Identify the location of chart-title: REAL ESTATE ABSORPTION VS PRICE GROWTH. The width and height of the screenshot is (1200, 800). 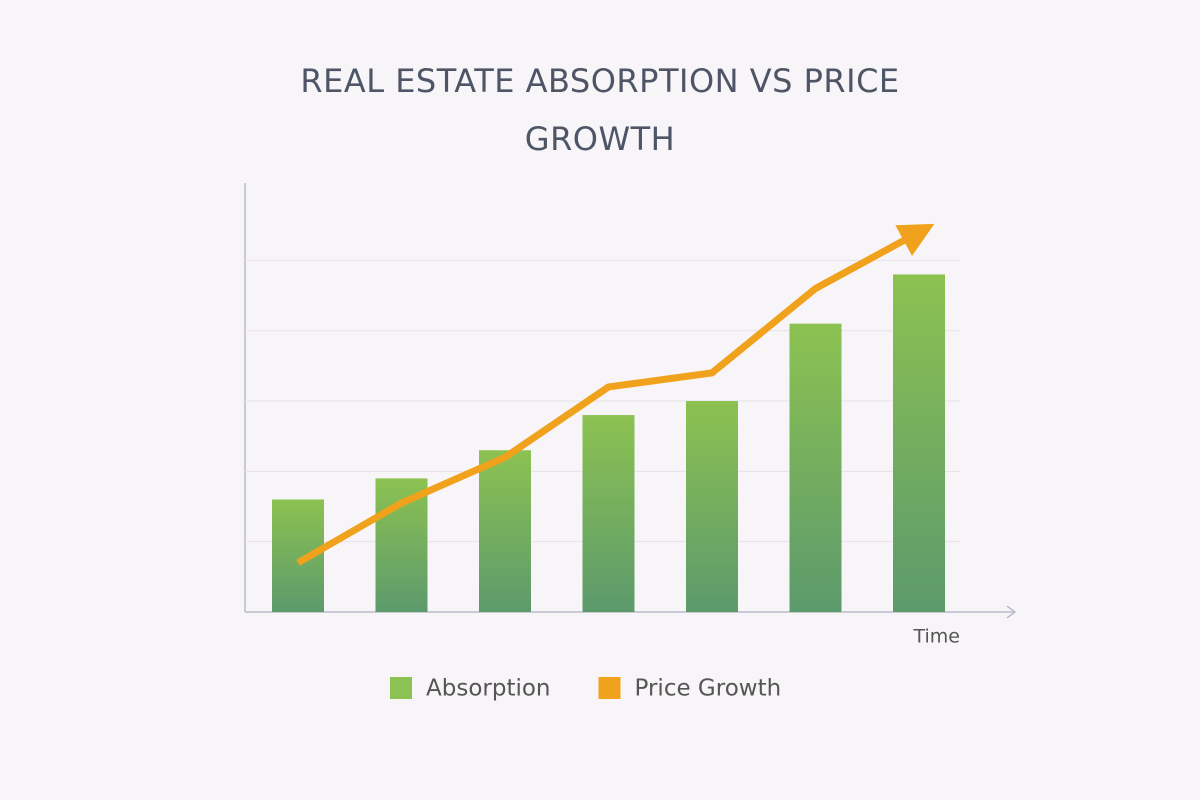
(600, 110).